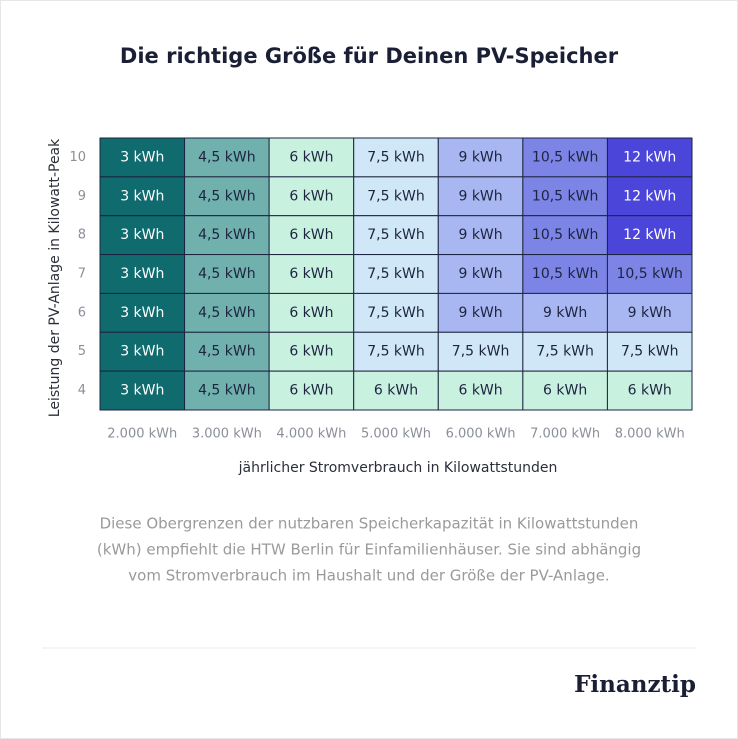 The height and width of the screenshot is (739, 738). What do you see at coordinates (55, 277) in the screenshot?
I see `y-axis-title: Leistung der PV-Anlage in Kilowatt-Peak` at bounding box center [55, 277].